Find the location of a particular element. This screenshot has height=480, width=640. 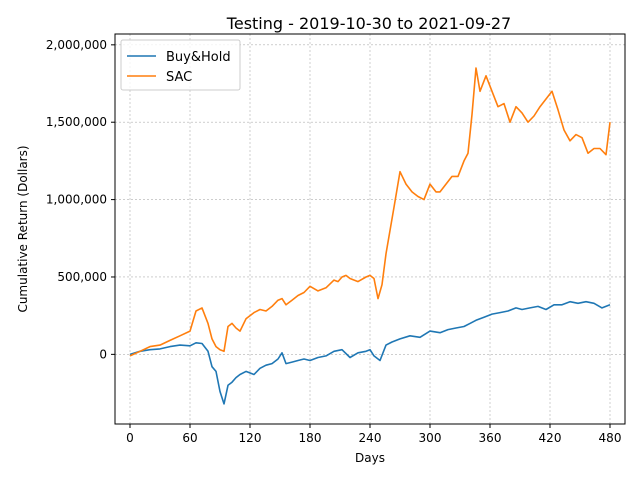

y-tick-label: 1,500,000 is located at coordinates (76, 122).